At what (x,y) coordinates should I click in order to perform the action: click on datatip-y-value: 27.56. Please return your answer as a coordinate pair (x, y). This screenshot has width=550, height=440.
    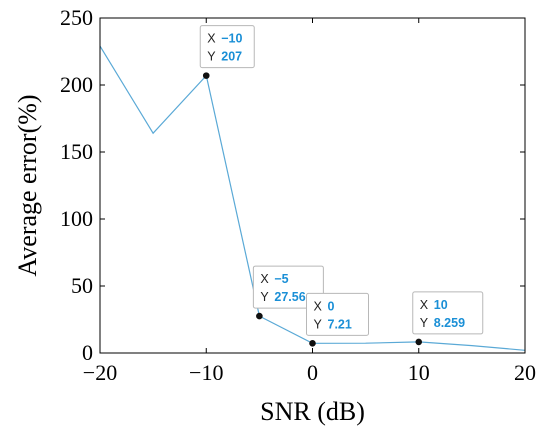
    Looking at the image, I should click on (289, 297).